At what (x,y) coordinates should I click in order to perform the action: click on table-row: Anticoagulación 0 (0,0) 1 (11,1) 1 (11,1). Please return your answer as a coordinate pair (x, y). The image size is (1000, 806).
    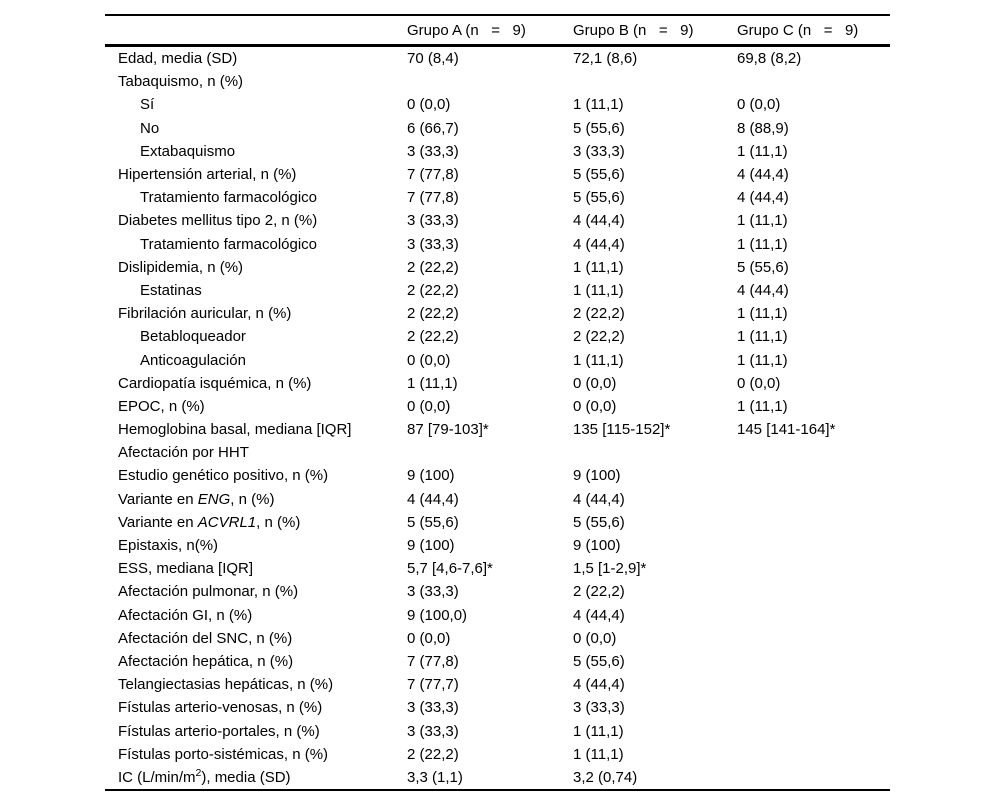
    Looking at the image, I should click on (497, 359).